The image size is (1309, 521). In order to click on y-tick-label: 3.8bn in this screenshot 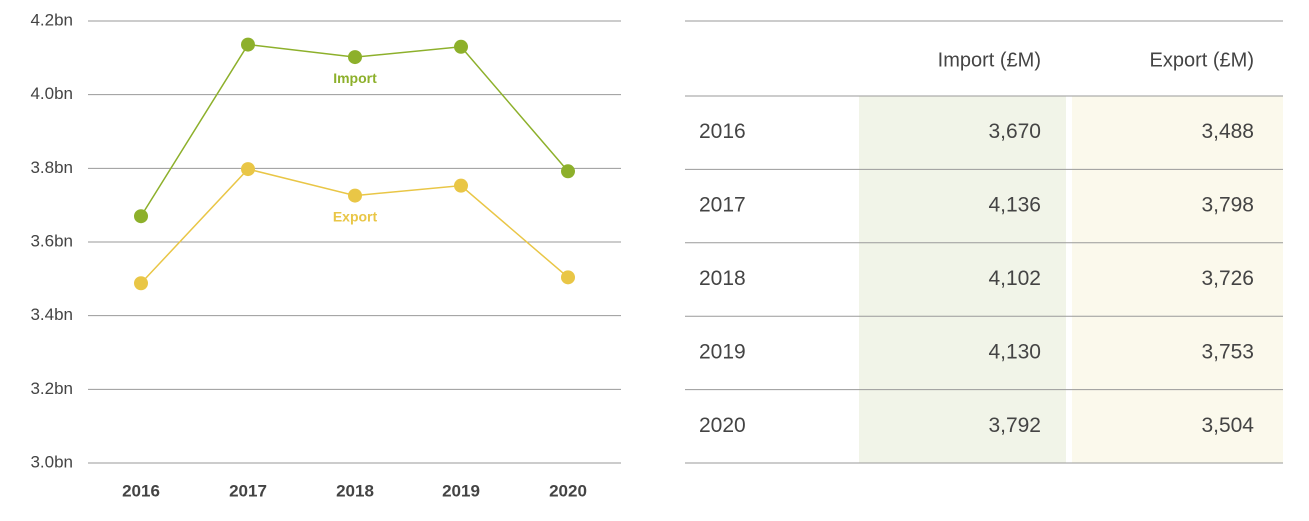, I will do `click(51, 167)`.